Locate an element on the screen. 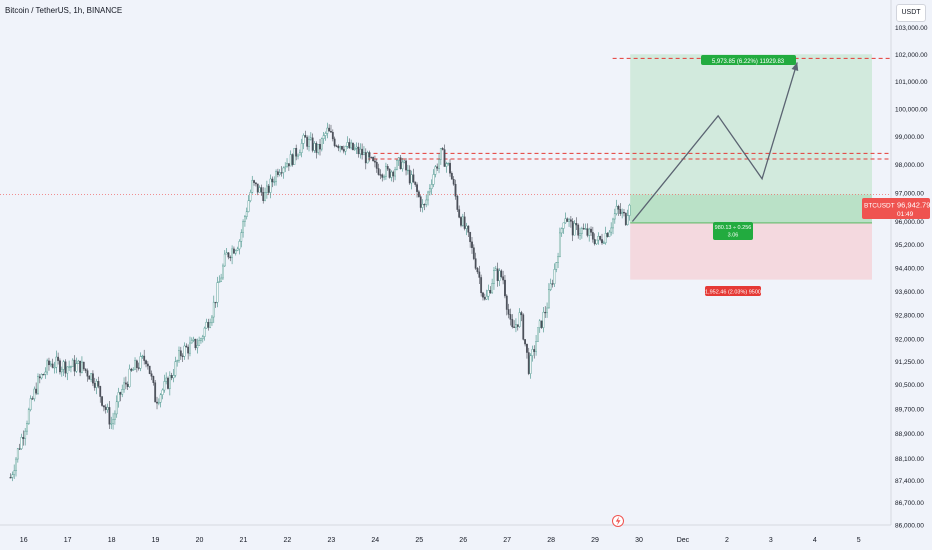 The width and height of the screenshot is (932, 550). x-tick-label: Dec is located at coordinates (683, 540).